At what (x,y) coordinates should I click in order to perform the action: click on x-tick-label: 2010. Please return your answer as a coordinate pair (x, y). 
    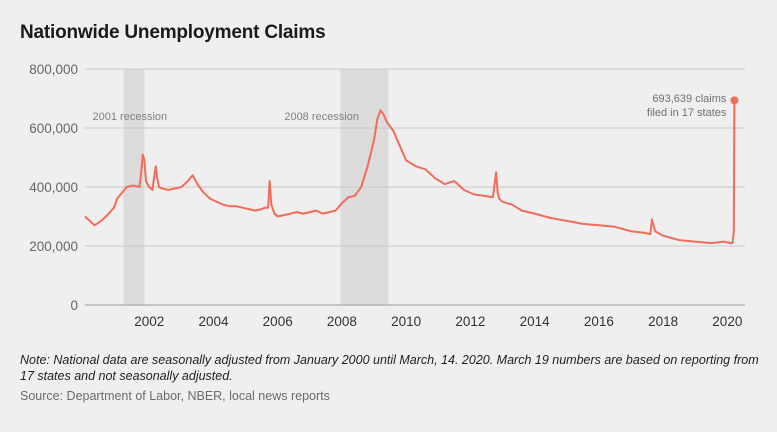
    Looking at the image, I should click on (406, 321).